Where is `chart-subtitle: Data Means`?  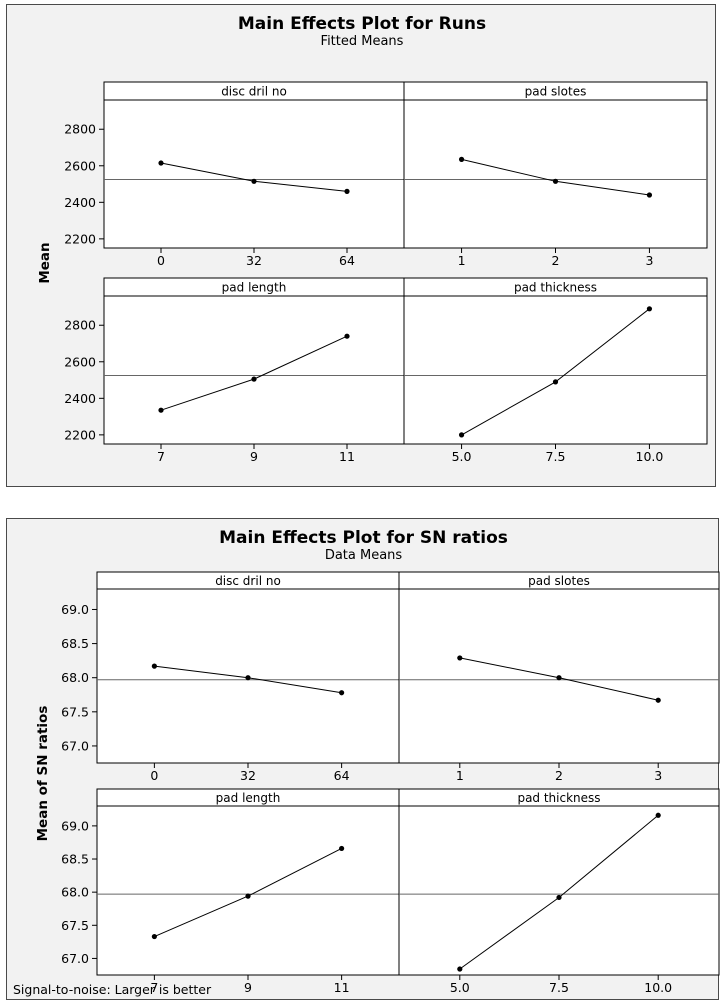
chart-subtitle: Data Means is located at coordinates (364, 555).